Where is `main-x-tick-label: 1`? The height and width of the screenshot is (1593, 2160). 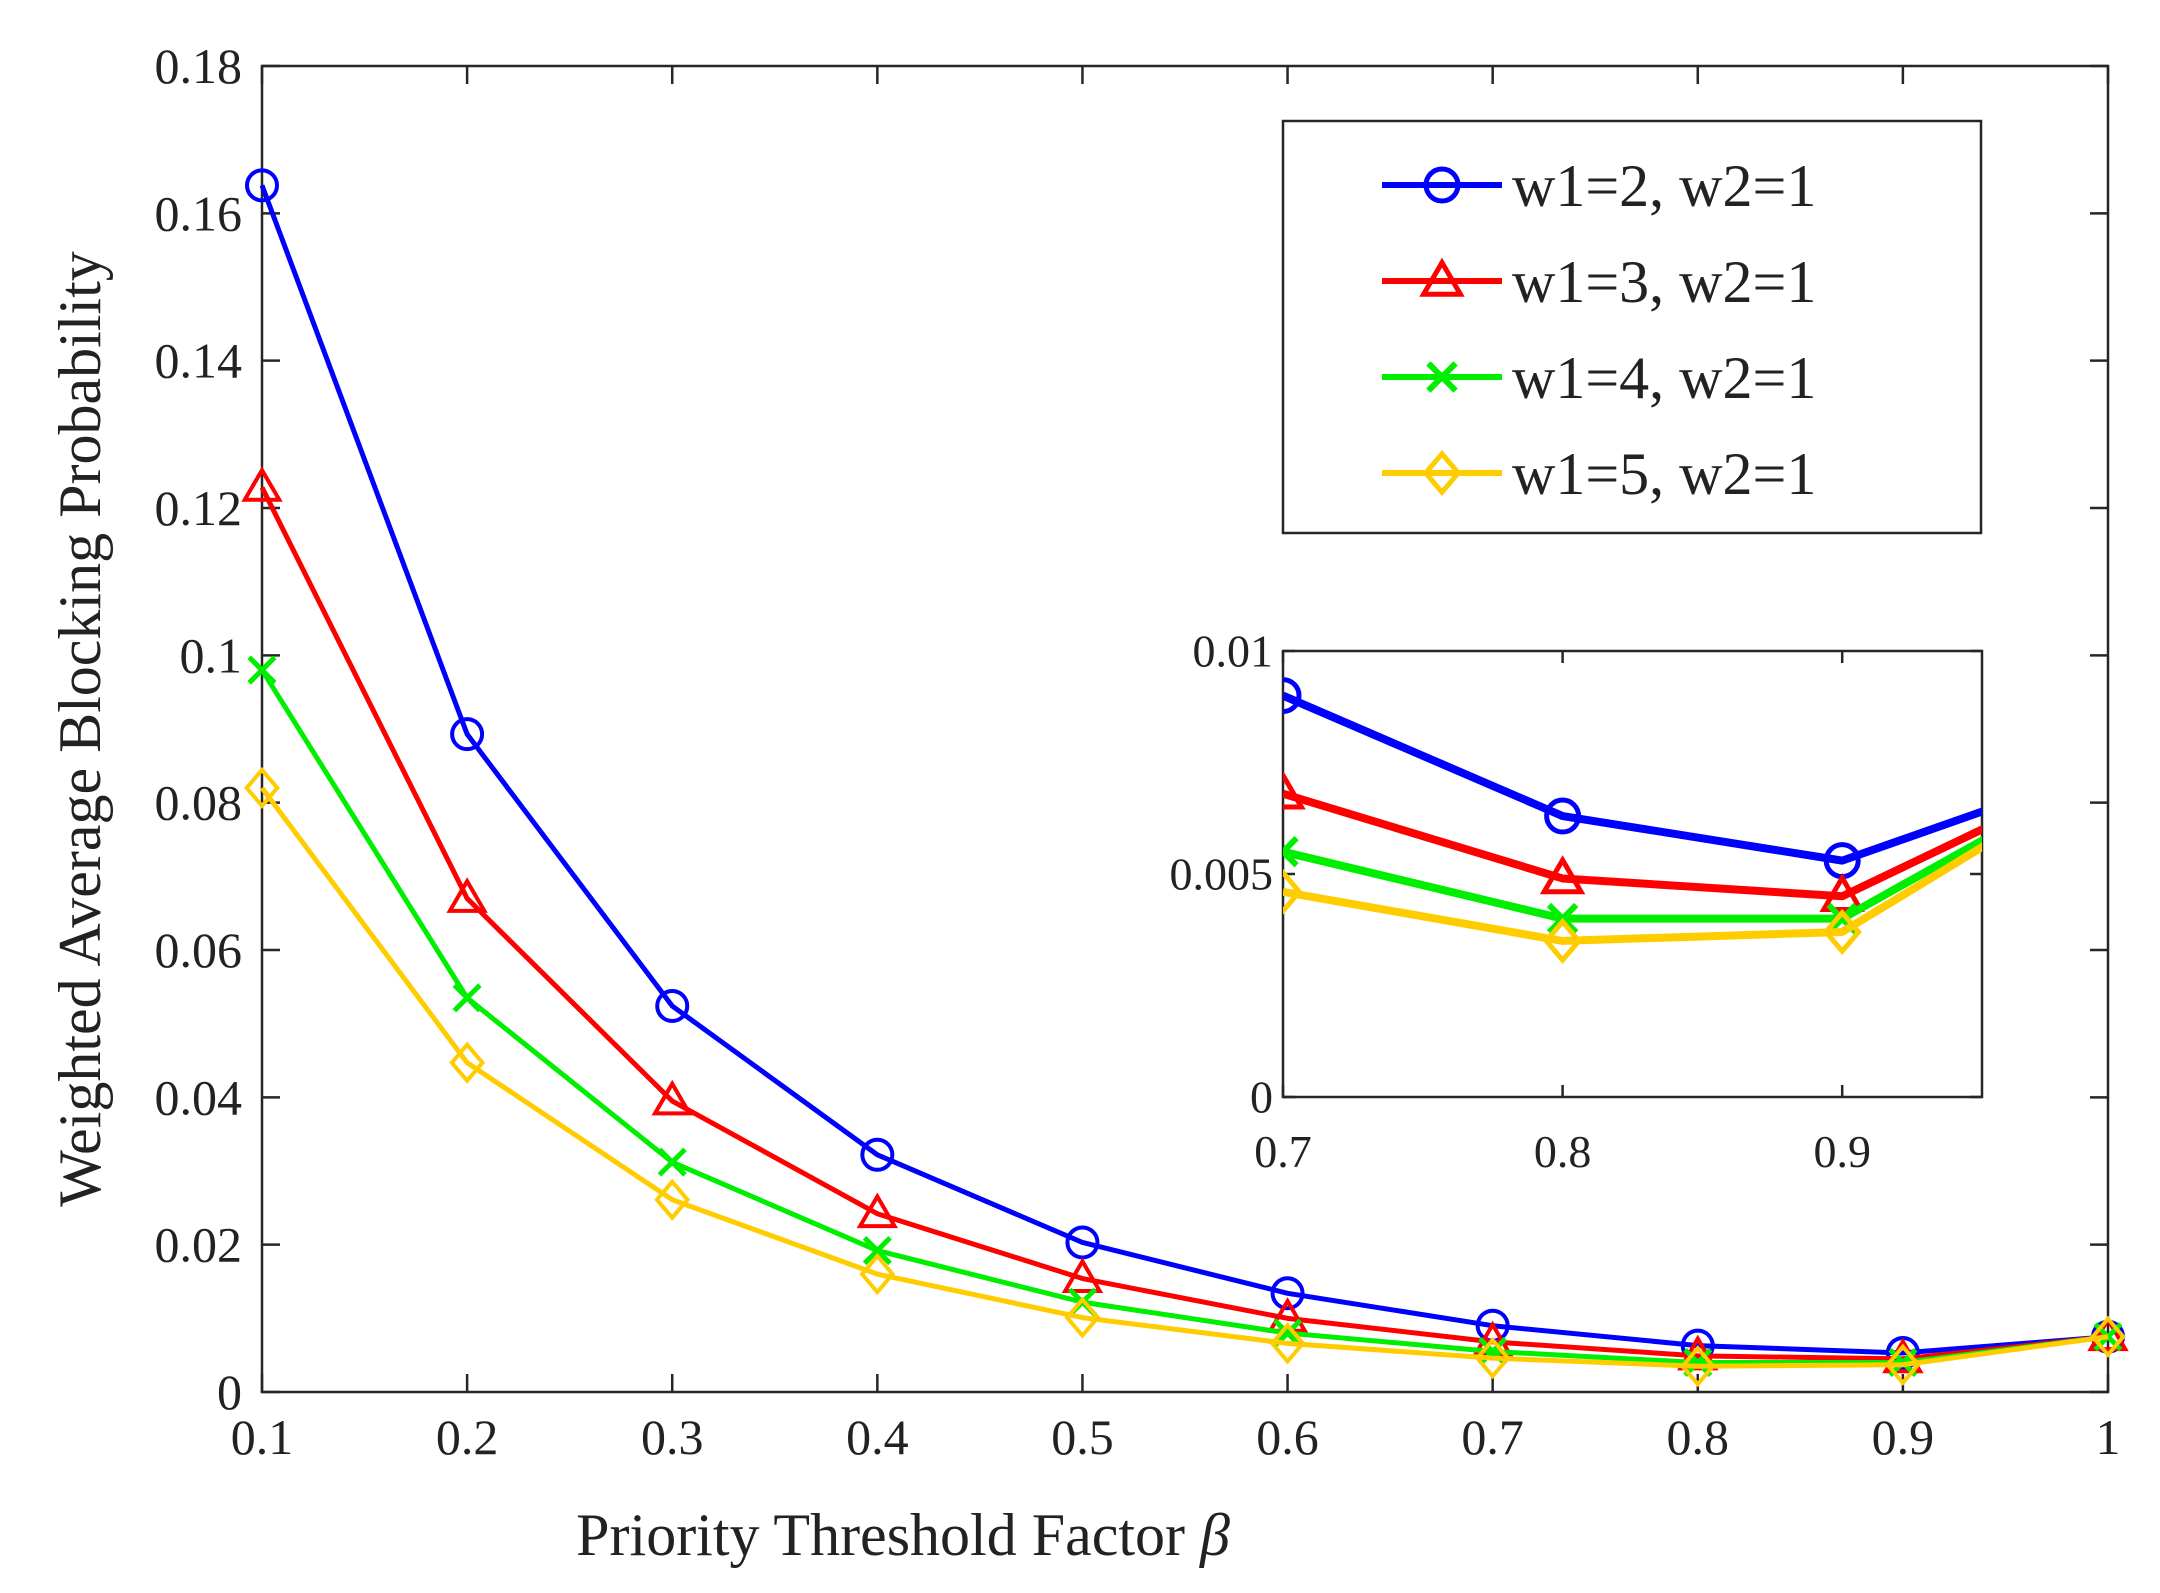 main-x-tick-label: 1 is located at coordinates (2108, 1437).